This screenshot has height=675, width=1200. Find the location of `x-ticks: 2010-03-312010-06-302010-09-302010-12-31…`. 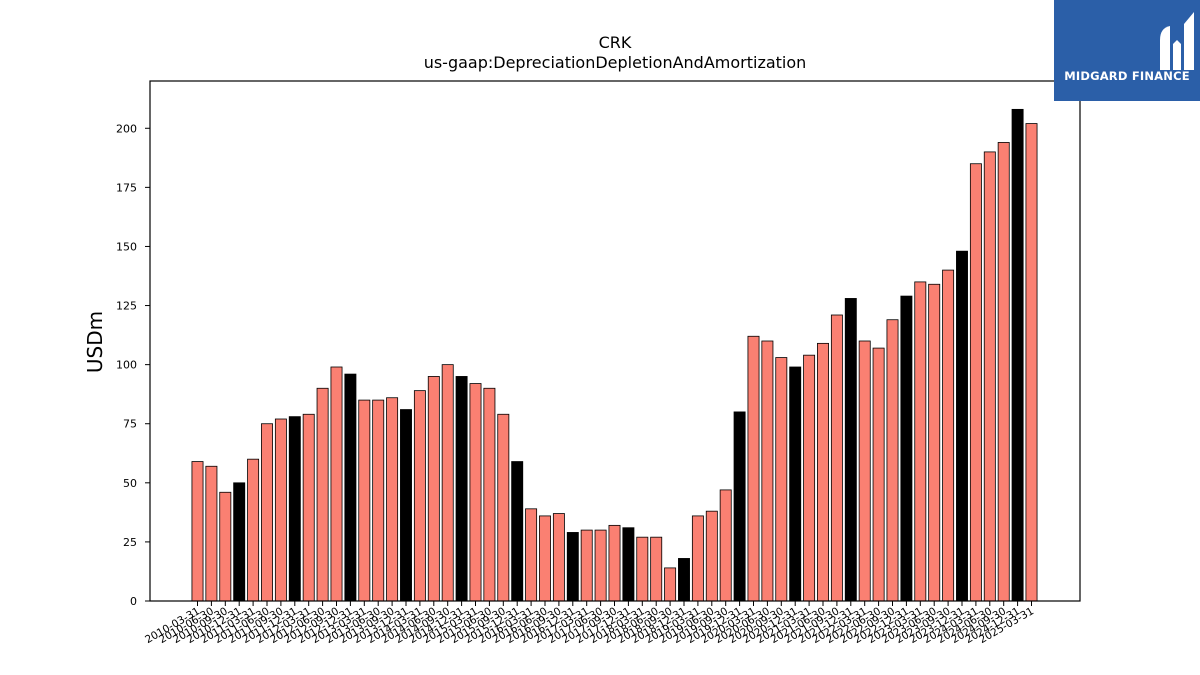

x-ticks: 2010-03-312010-06-302010-09-302010-12-31… is located at coordinates (589, 623).